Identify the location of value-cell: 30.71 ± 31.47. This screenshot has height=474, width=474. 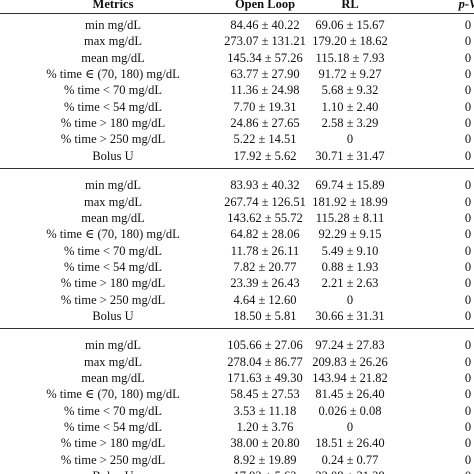
(350, 155).